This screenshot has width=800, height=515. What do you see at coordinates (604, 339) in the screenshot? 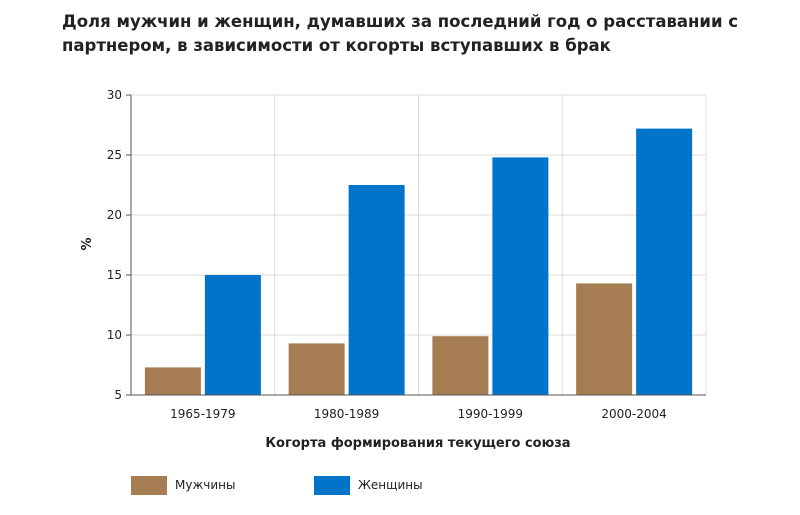
I see `bar-men-2000-2004` at bounding box center [604, 339].